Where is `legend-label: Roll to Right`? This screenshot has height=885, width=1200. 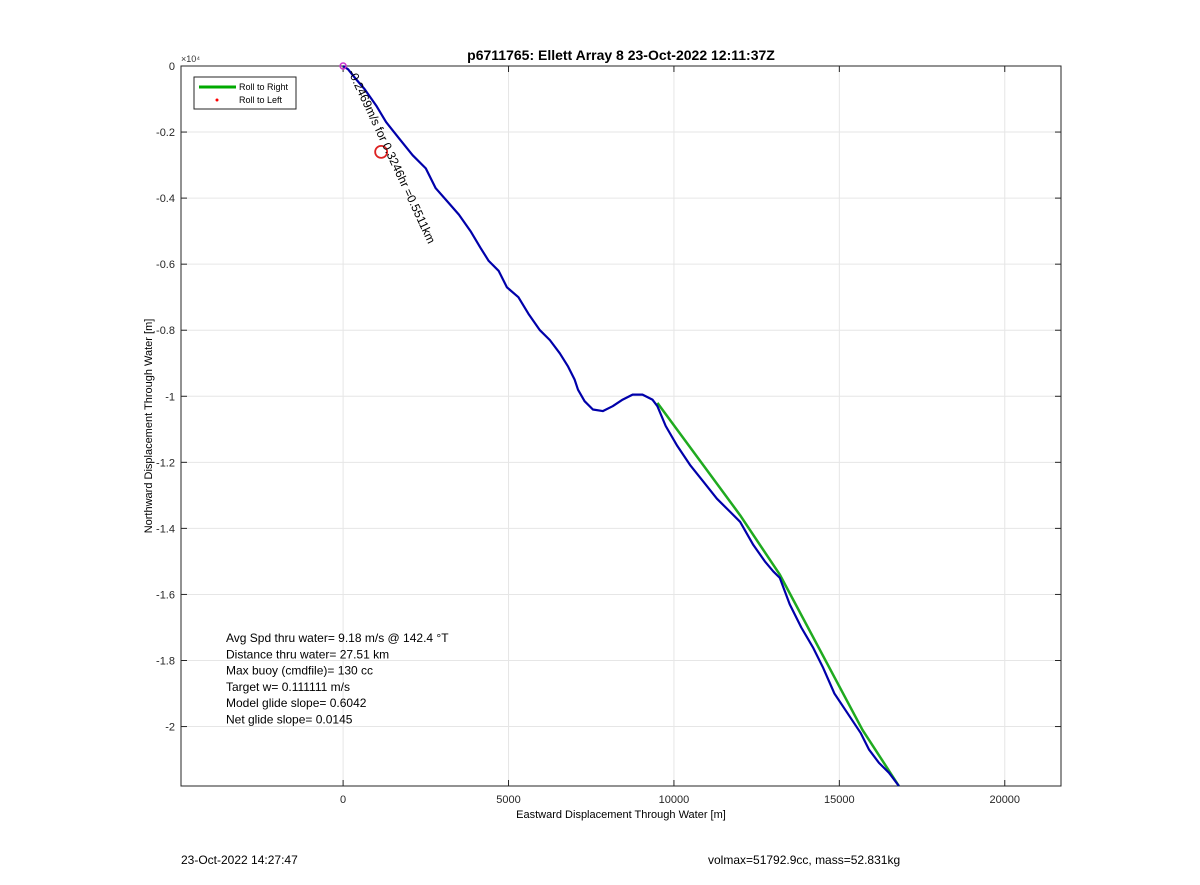
legend-label: Roll to Right is located at coordinates (264, 87).